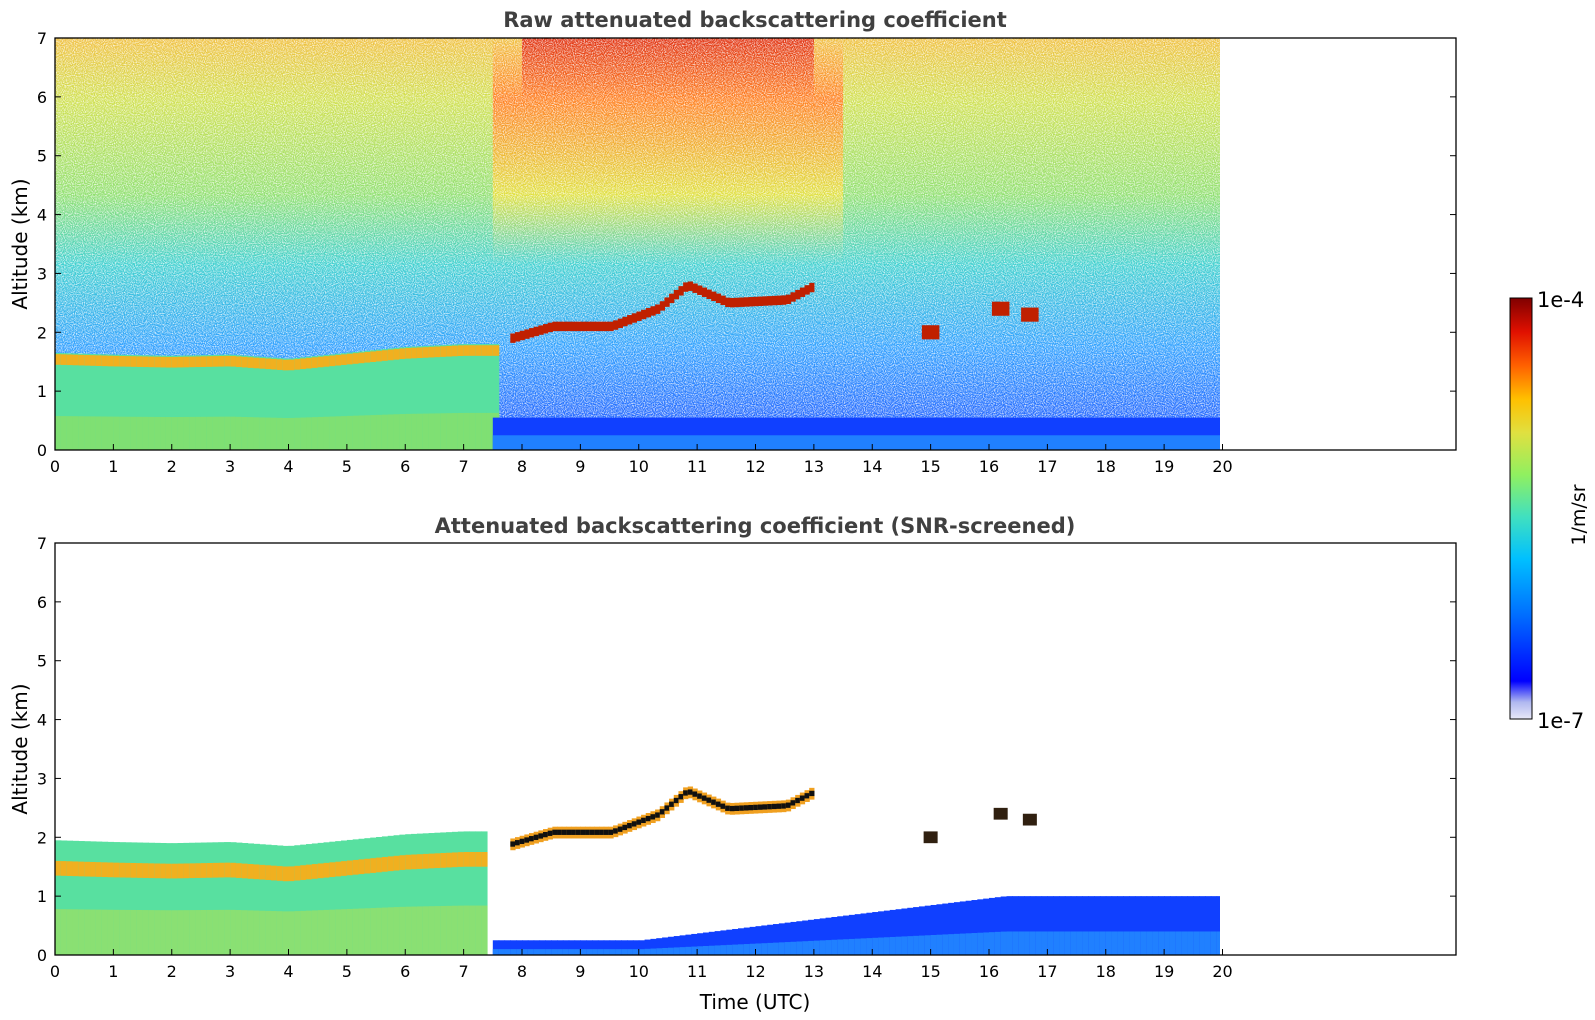 The height and width of the screenshot is (1020, 1595). I want to click on x-tick-label: 13, so click(814, 466).